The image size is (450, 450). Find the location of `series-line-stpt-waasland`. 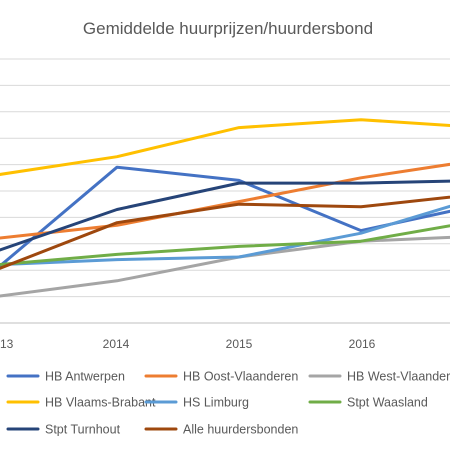

series-line-stpt-waasland is located at coordinates (225, 245).